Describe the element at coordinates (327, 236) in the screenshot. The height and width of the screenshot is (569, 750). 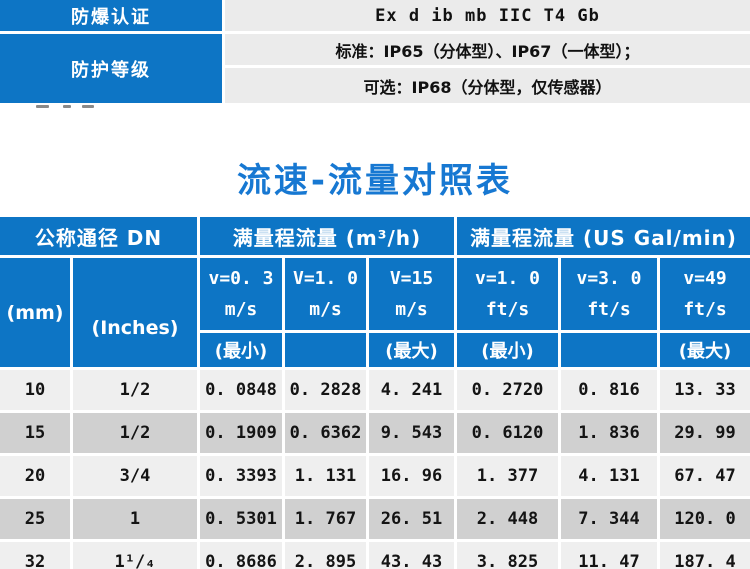
I see `col-group-full-scale-flow-m3h: 满量程流量 (m³/h)` at that location.